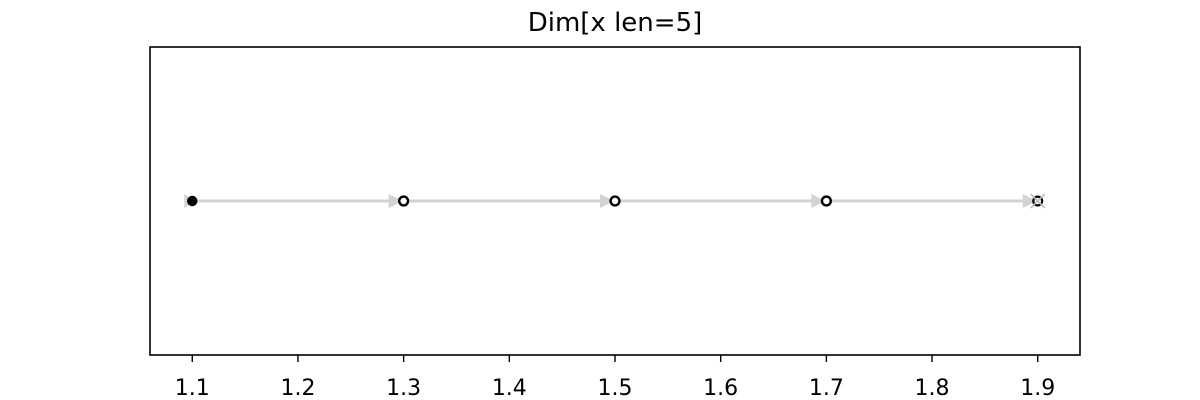  Describe the element at coordinates (1038, 201) in the screenshot. I see `data-point-end` at that location.